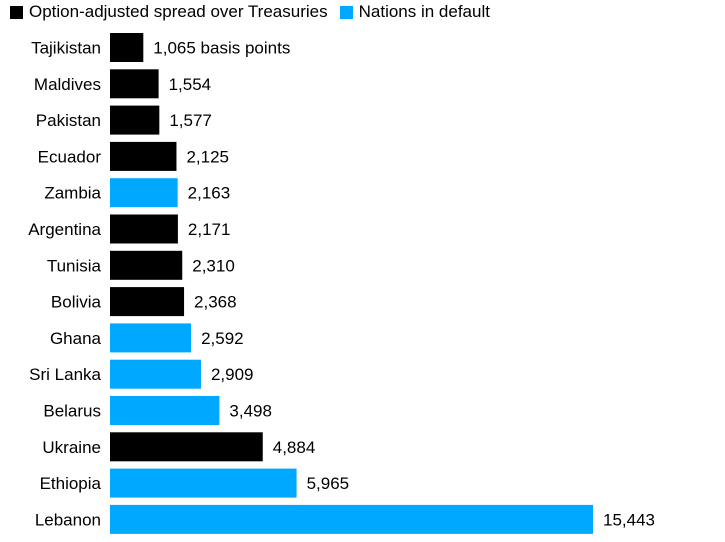  Describe the element at coordinates (76, 338) in the screenshot. I see `category-label: Ghana` at that location.